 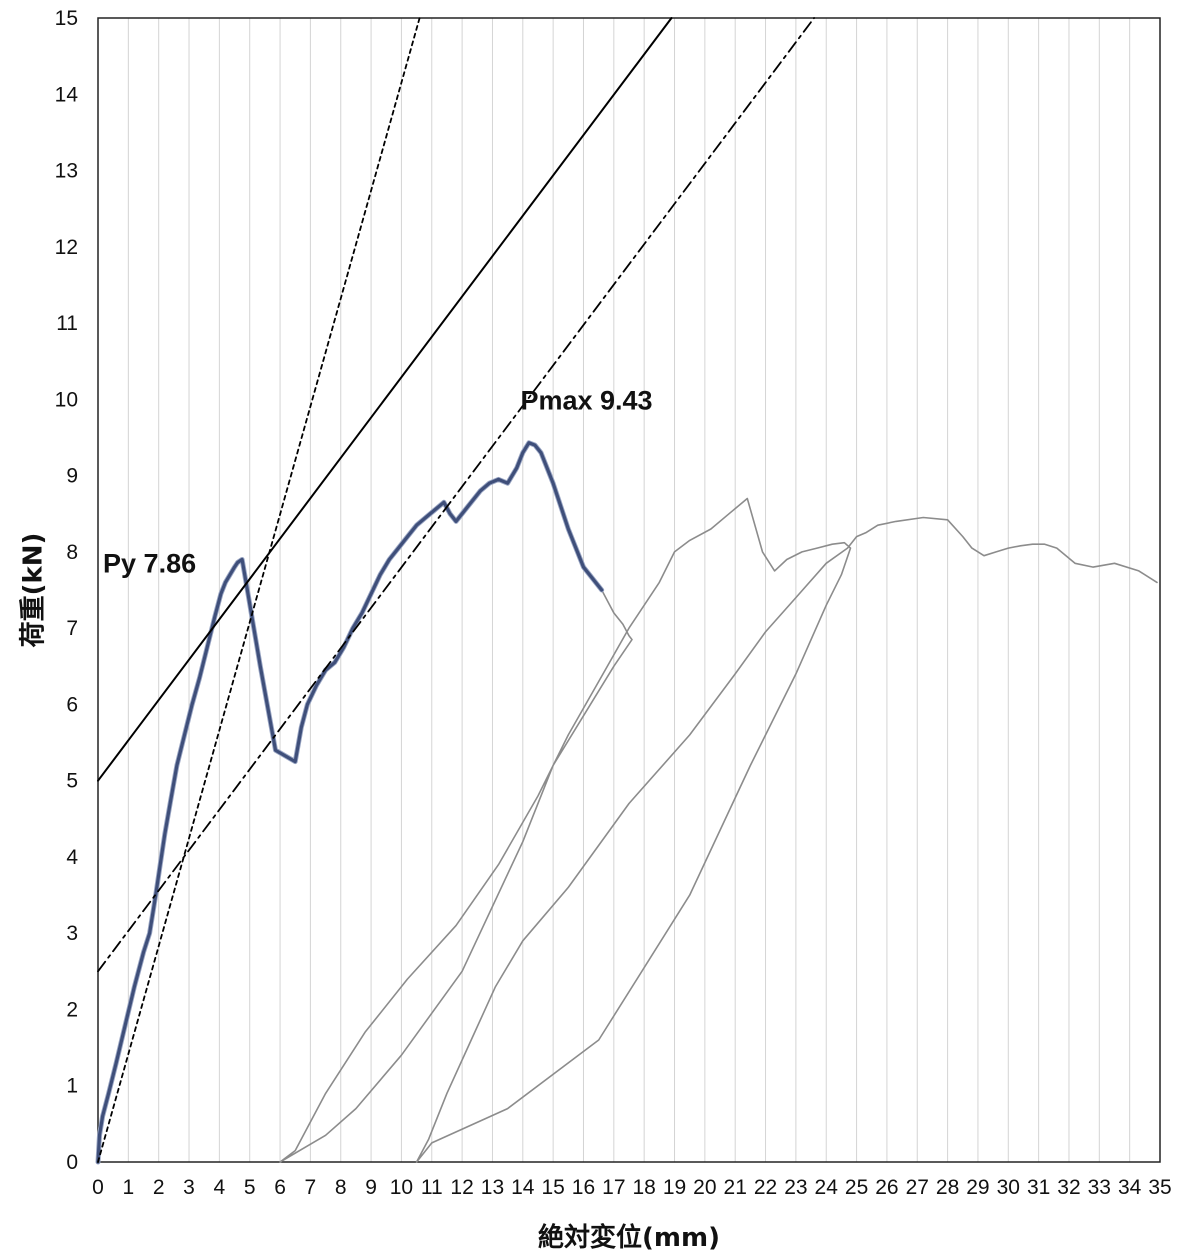 I want to click on x-tick-label: 34, so click(x=1130, y=1187).